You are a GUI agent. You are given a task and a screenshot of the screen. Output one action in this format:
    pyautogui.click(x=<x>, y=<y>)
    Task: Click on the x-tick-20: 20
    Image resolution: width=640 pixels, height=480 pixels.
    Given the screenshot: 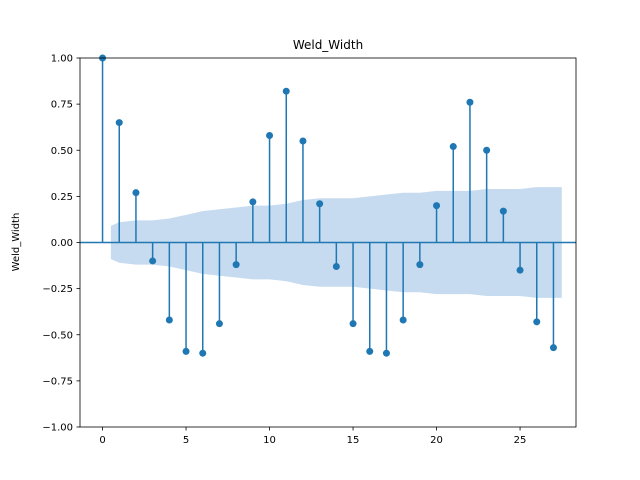 What is the action you would take?
    pyautogui.click(x=436, y=436)
    